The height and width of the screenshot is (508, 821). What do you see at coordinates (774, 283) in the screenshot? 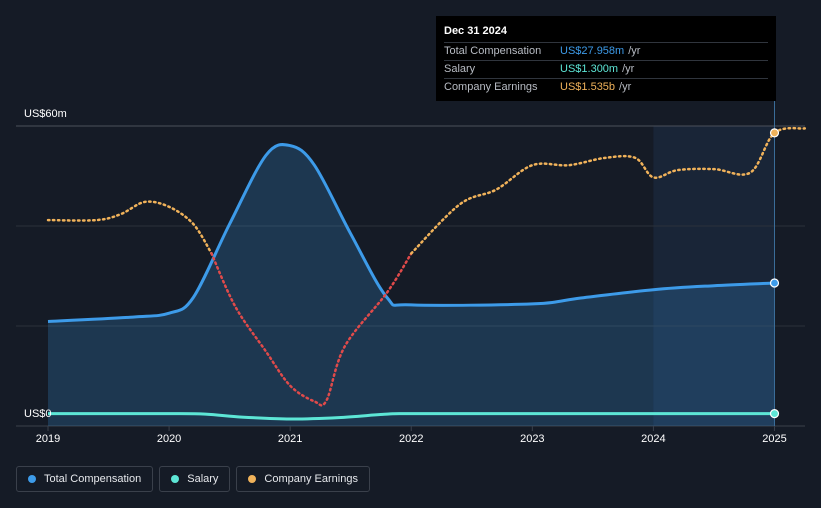
I see `total-compensation-marker` at bounding box center [774, 283].